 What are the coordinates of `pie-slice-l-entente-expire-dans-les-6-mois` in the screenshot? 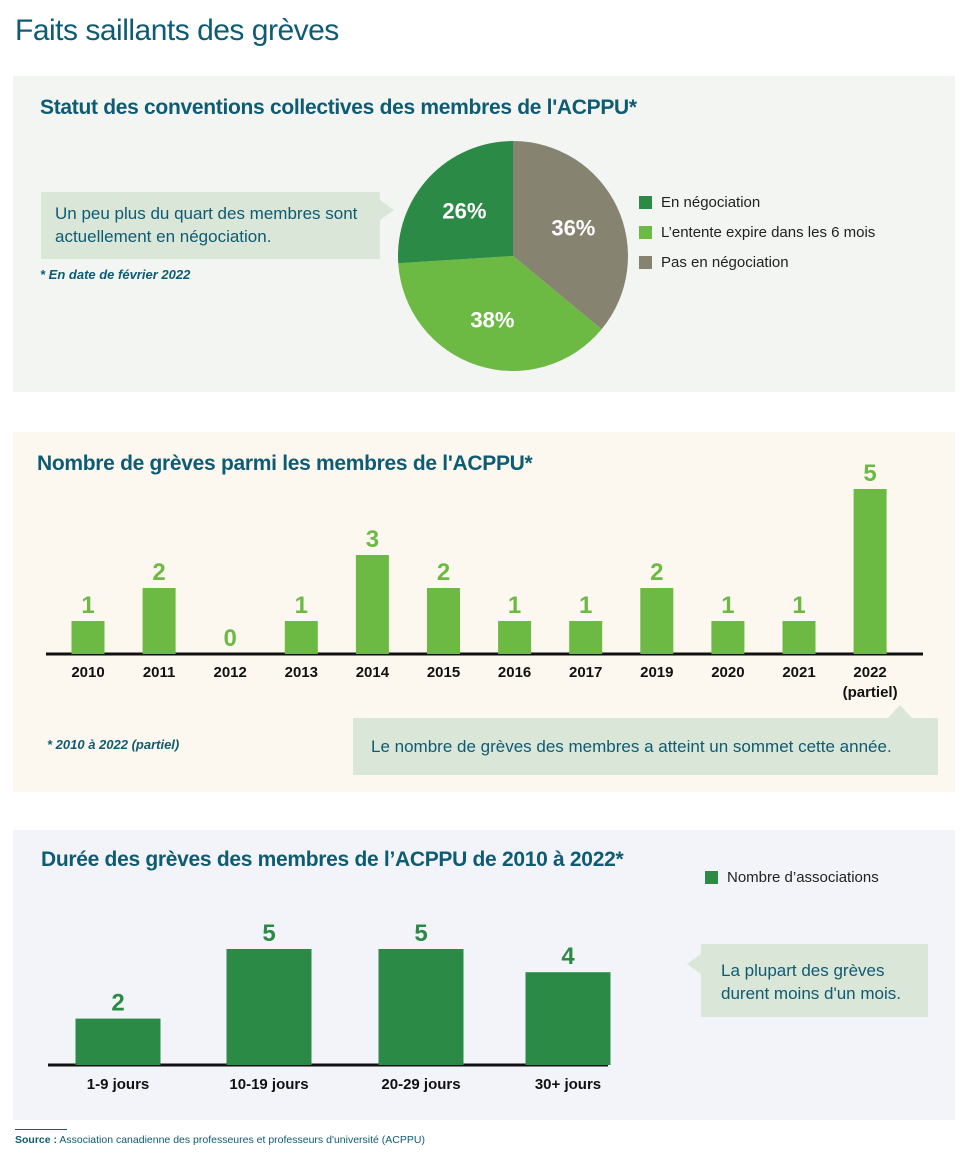 It's located at (500, 314).